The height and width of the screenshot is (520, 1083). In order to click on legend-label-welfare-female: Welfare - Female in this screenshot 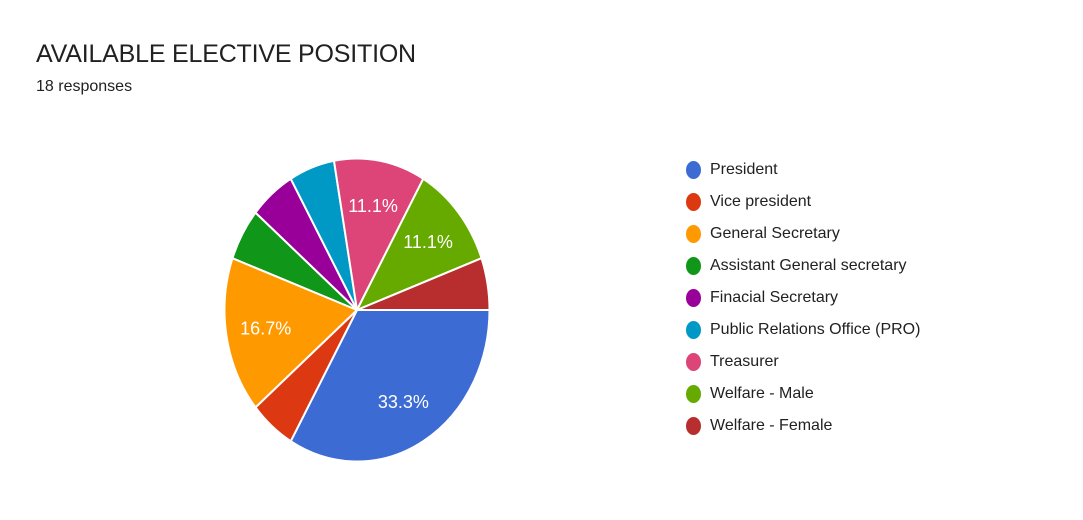, I will do `click(771, 425)`.